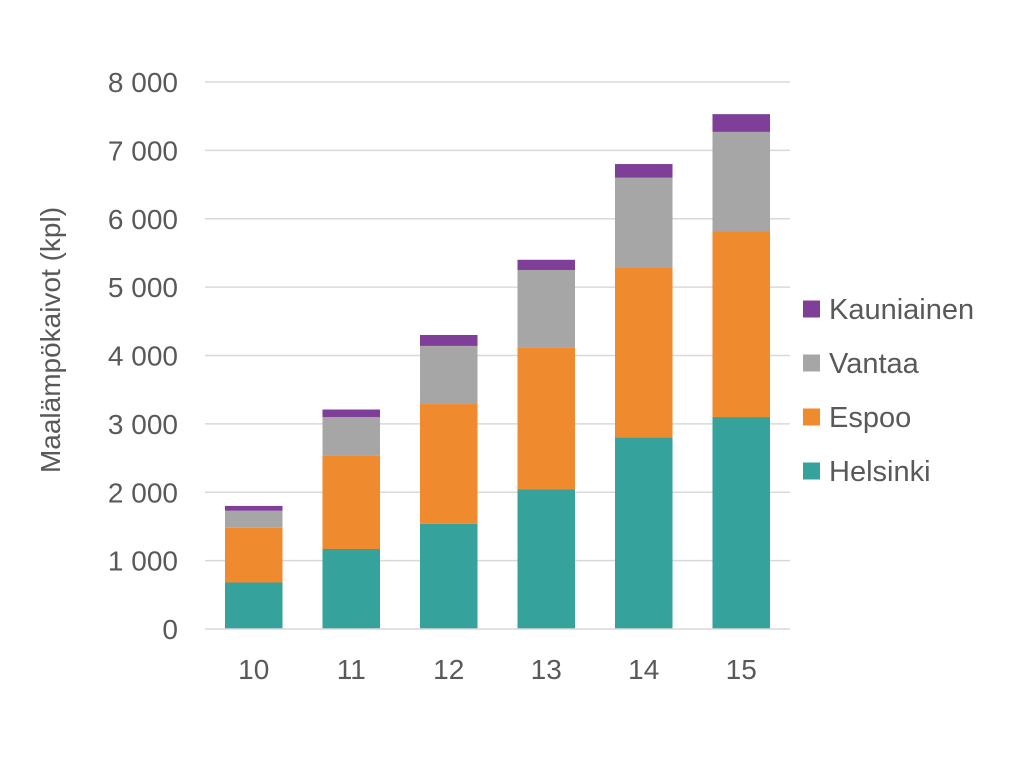 The image size is (1024, 779). I want to click on y-tick-label: 4 000, so click(143, 356).